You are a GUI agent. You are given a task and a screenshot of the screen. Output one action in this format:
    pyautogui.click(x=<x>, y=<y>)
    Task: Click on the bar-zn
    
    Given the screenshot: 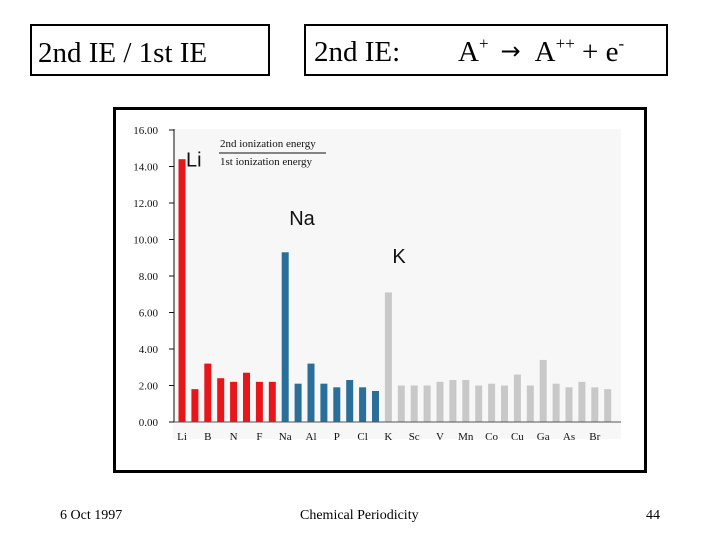 What is the action you would take?
    pyautogui.click(x=530, y=403)
    